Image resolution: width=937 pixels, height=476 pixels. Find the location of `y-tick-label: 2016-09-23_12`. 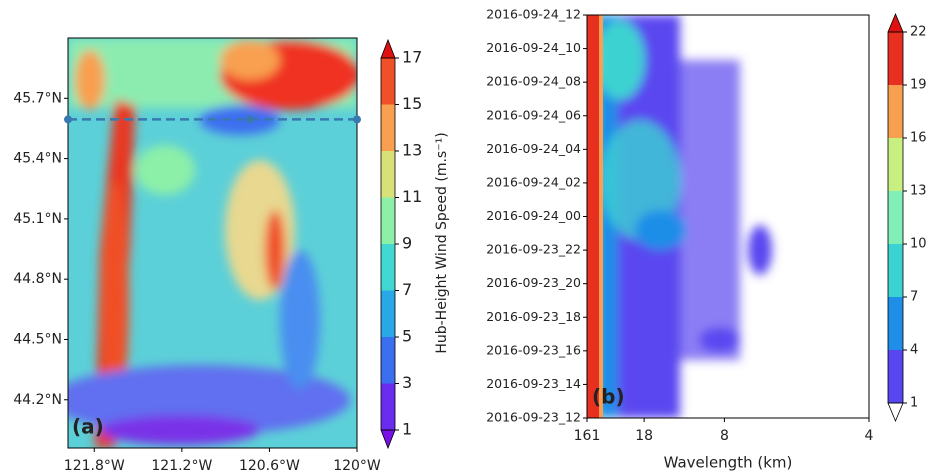

y-tick-label: 2016-09-23_12 is located at coordinates (533, 417).